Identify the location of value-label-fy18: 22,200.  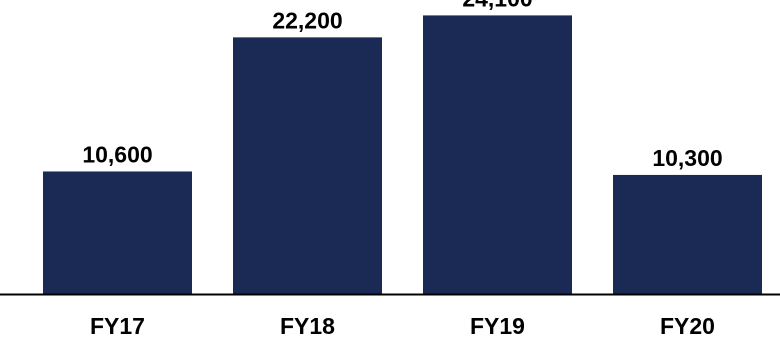
(307, 20).